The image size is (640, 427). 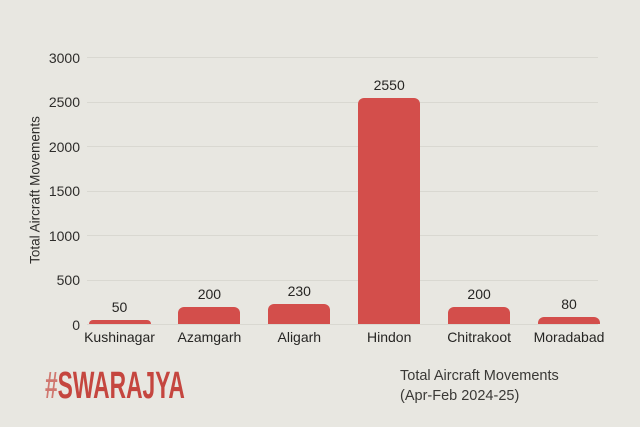 What do you see at coordinates (460, 396) in the screenshot?
I see `caption-line-2: (Apr-Feb 2024-25)` at bounding box center [460, 396].